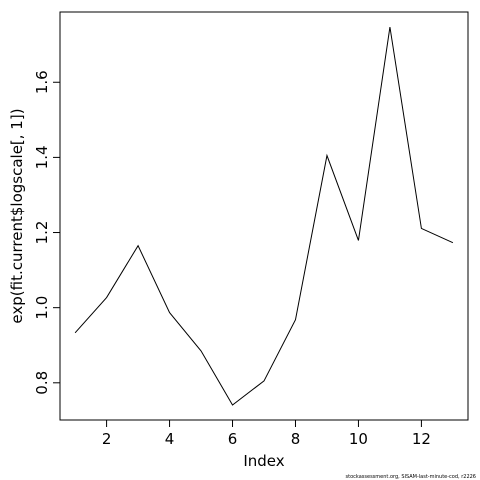 The width and height of the screenshot is (480, 480). What do you see at coordinates (421, 439) in the screenshot?
I see `x-tick-label: 12` at bounding box center [421, 439].